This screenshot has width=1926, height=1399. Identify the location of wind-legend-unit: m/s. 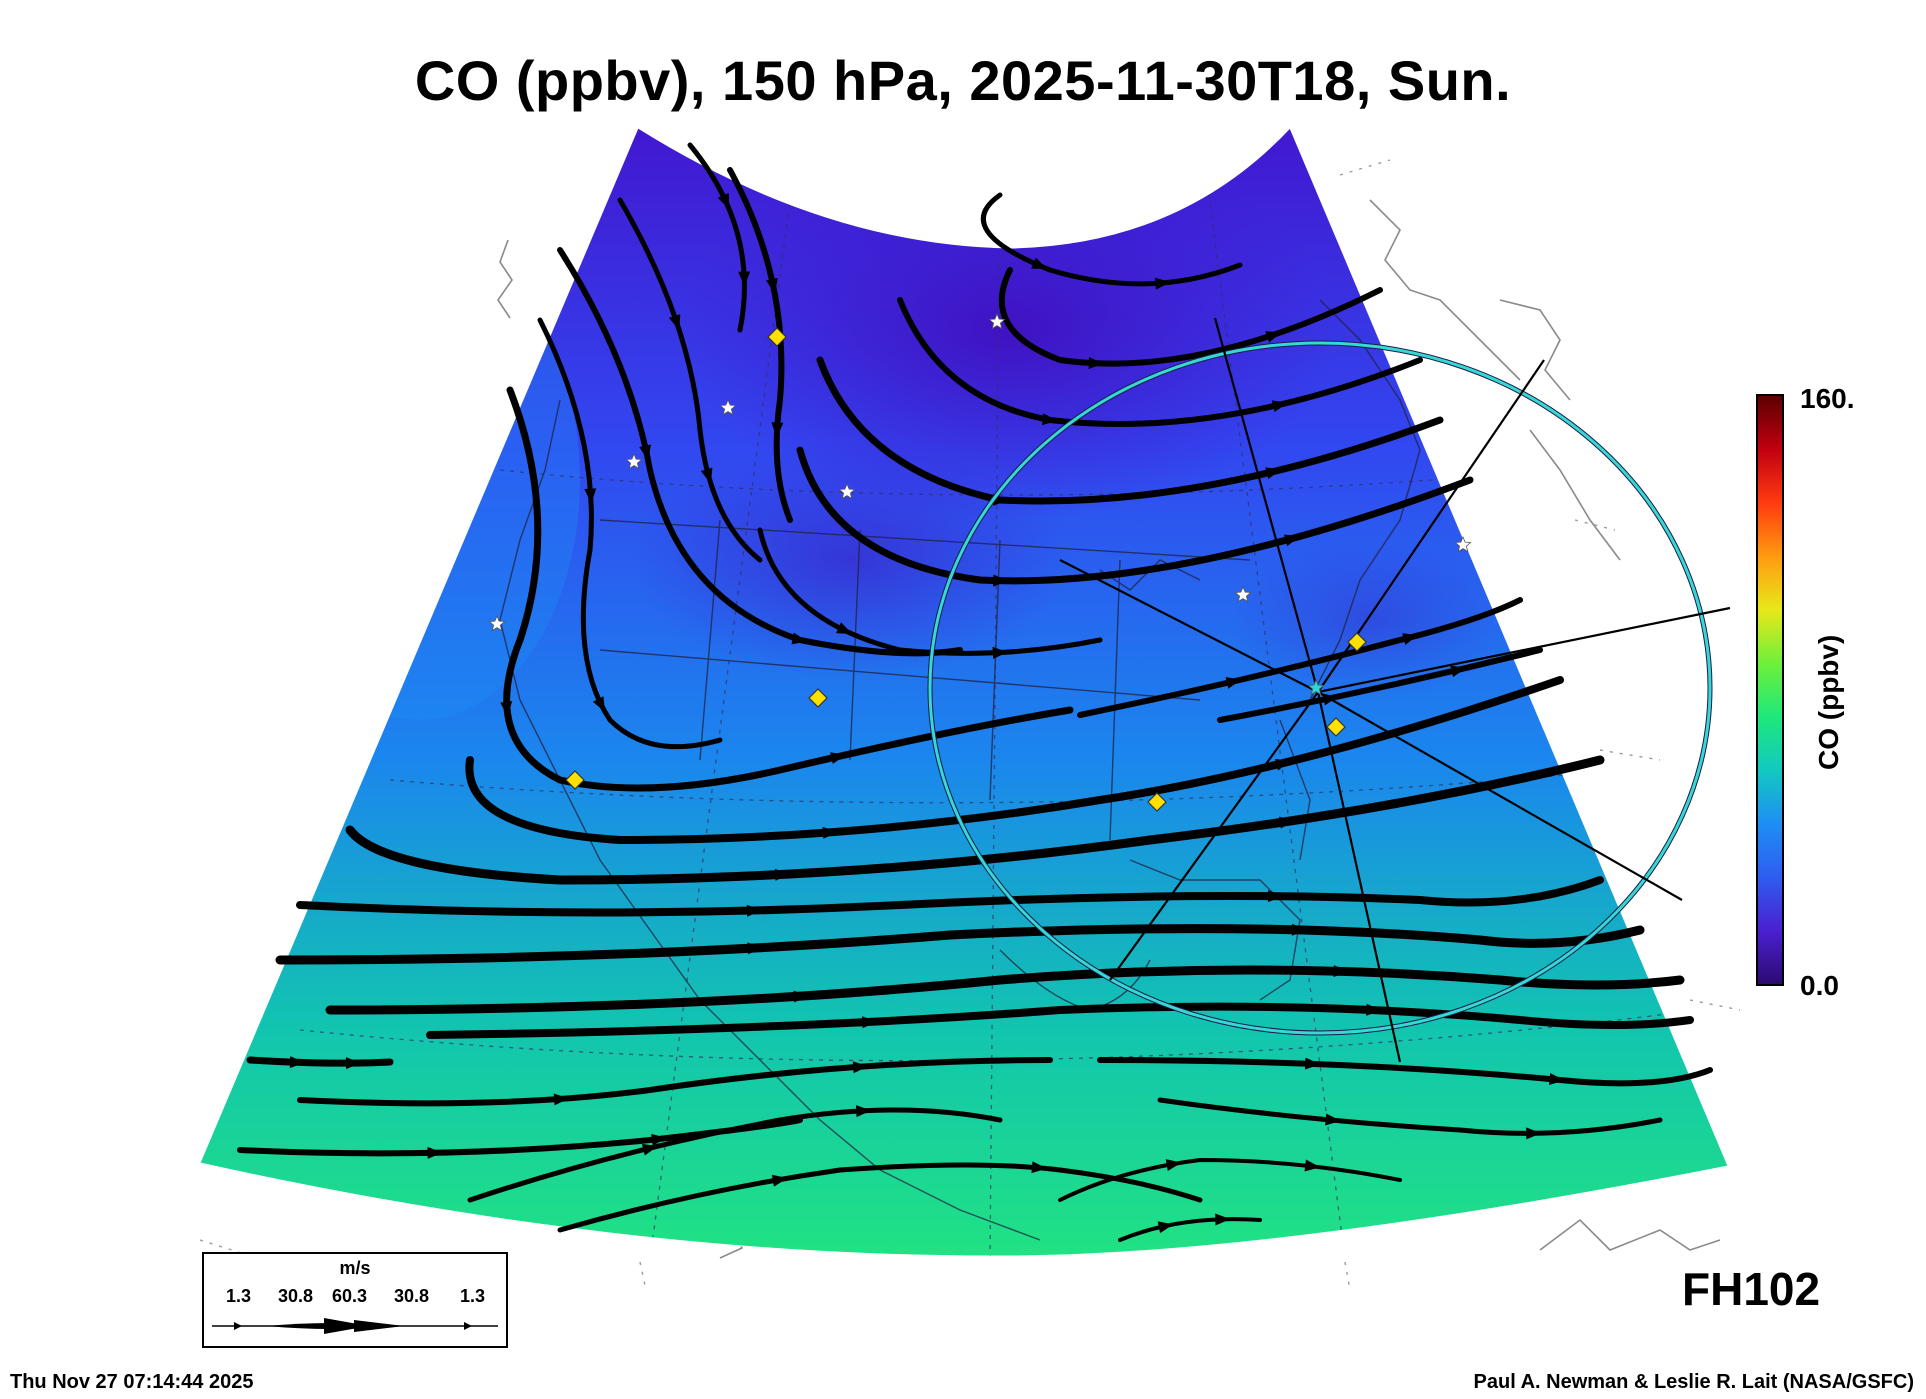
(355, 1268).